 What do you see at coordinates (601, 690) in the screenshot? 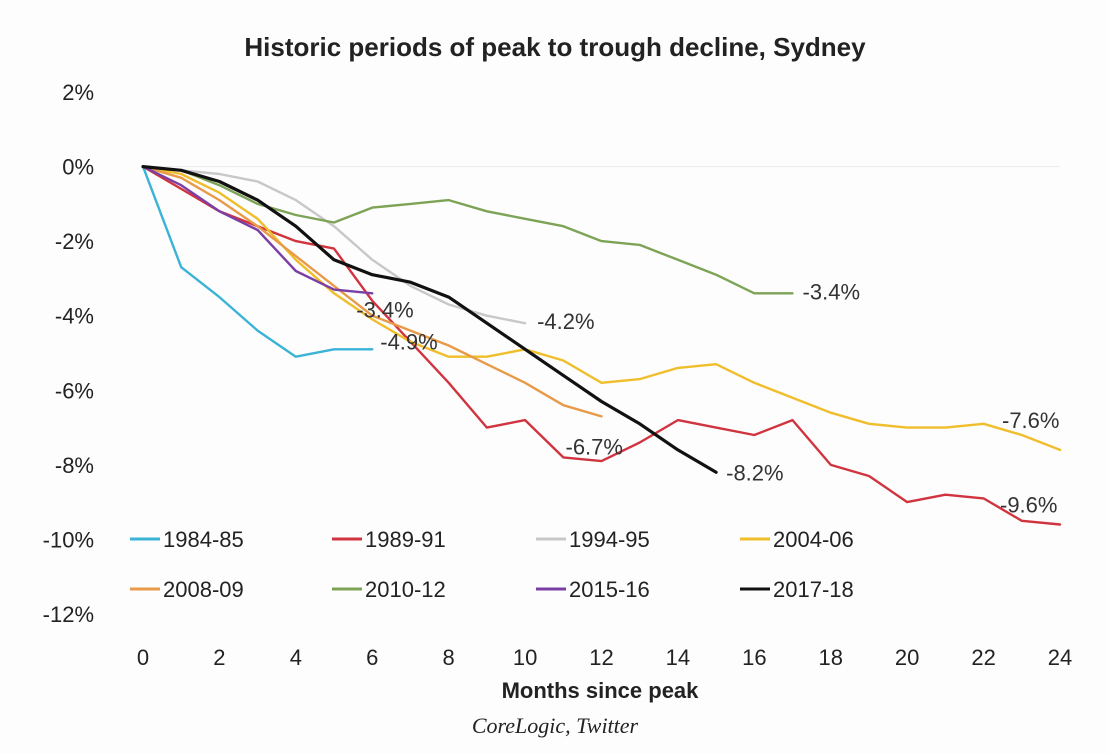
I see `x-axis-label: Months since peak` at bounding box center [601, 690].